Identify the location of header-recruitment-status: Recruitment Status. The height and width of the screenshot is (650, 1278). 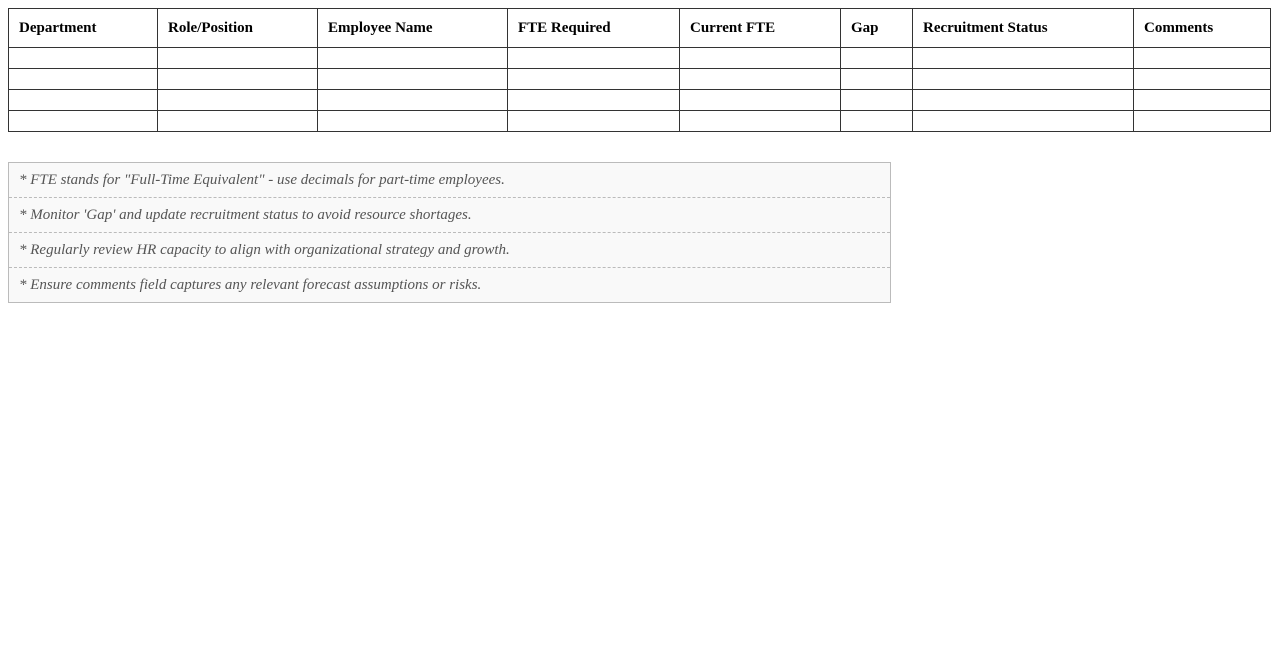
(1023, 28).